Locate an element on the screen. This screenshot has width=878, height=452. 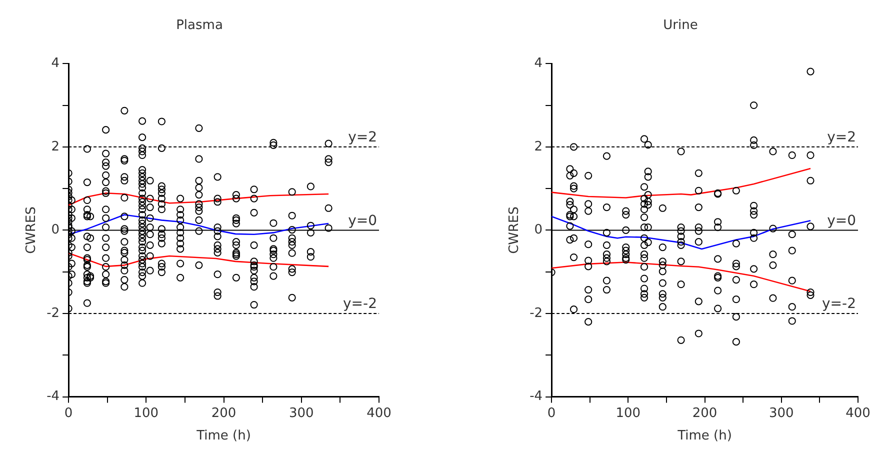
chart-title: Urine is located at coordinates (680, 26).